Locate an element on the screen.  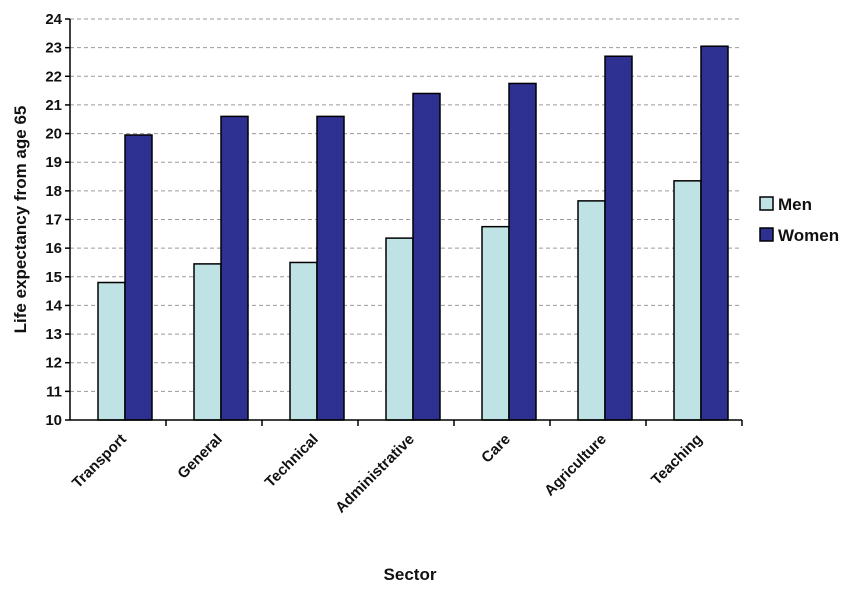
bar-women-teaching is located at coordinates (714, 233).